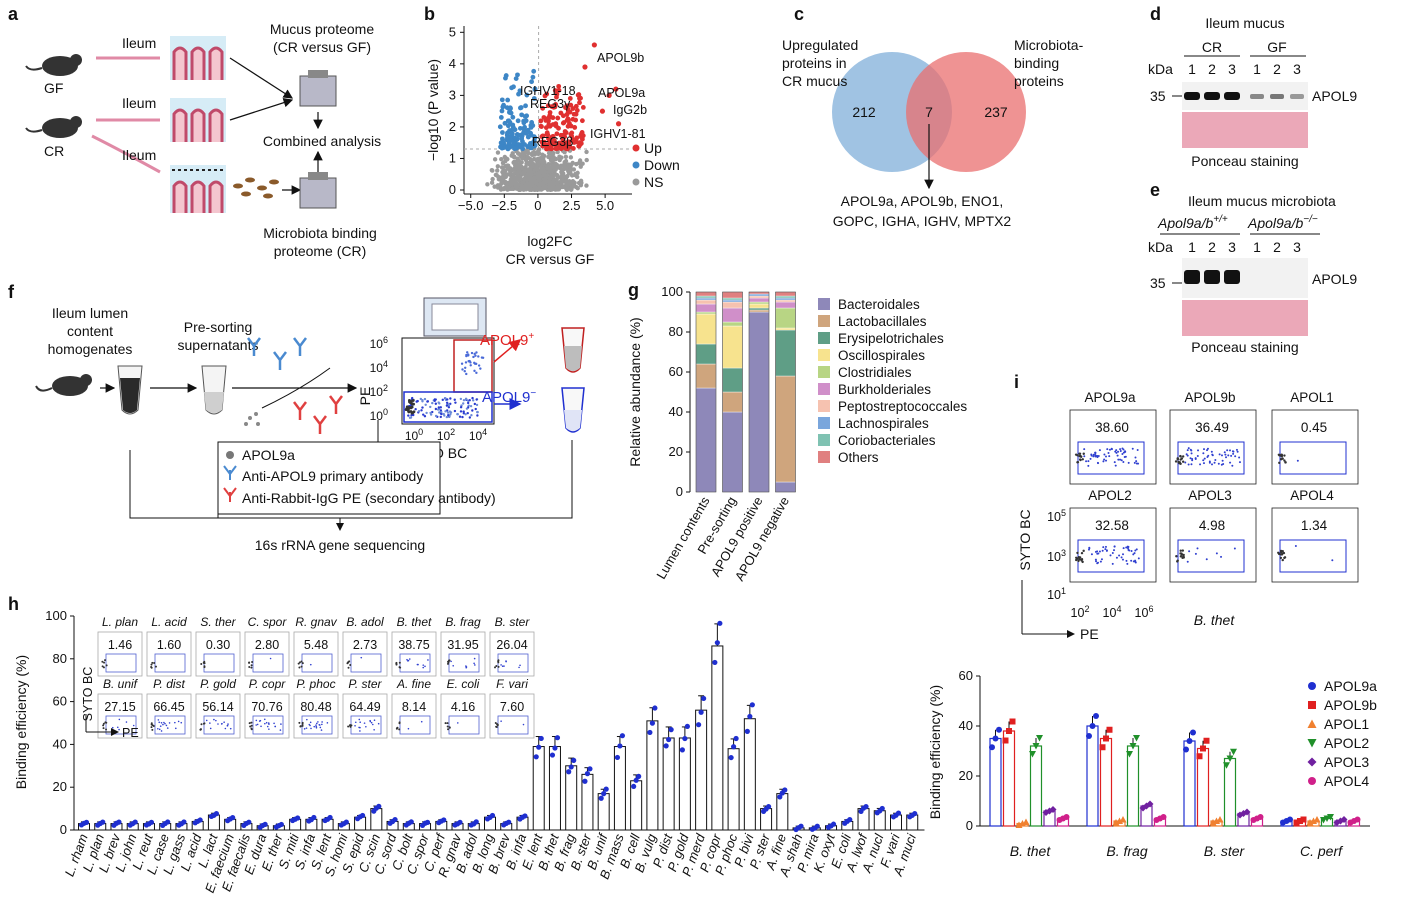 The height and width of the screenshot is (922, 1409). Describe the element at coordinates (1113, 447) in the screenshot. I see `flow-plot-frame` at that location.